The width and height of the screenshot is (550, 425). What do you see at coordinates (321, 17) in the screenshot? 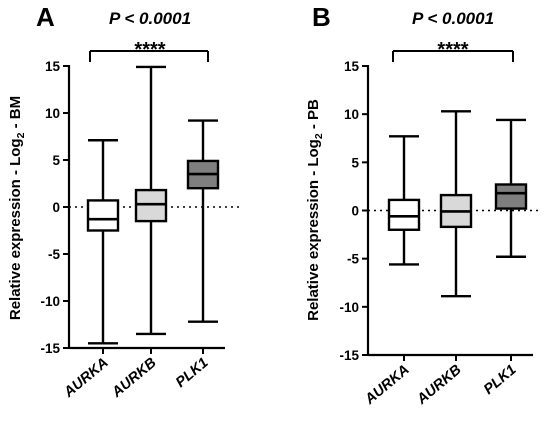
I see `panel-b-letter: B` at bounding box center [321, 17].